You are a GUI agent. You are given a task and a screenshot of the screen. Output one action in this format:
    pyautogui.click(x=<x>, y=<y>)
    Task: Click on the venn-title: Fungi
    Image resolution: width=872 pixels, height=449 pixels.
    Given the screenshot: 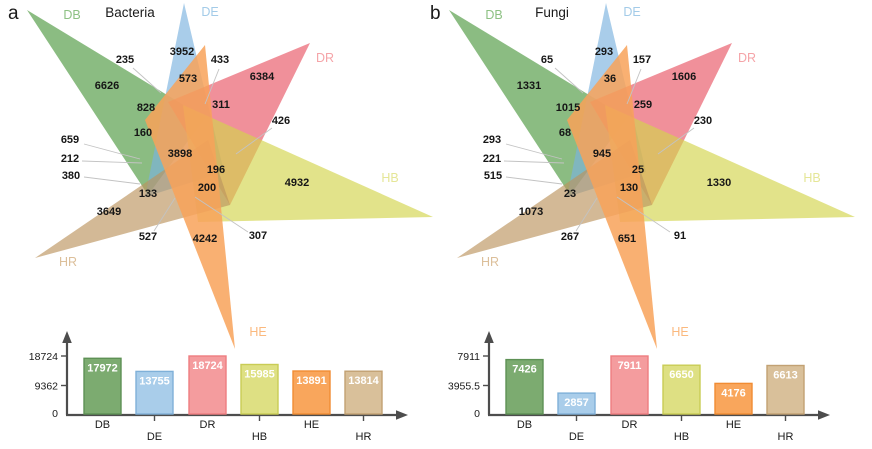 What is the action you would take?
    pyautogui.click(x=552, y=12)
    